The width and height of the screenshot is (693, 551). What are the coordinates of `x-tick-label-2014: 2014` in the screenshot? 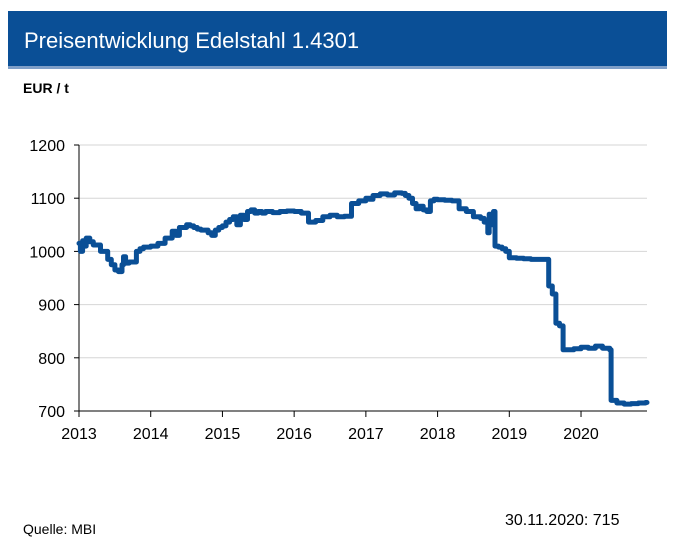 It's located at (151, 434).